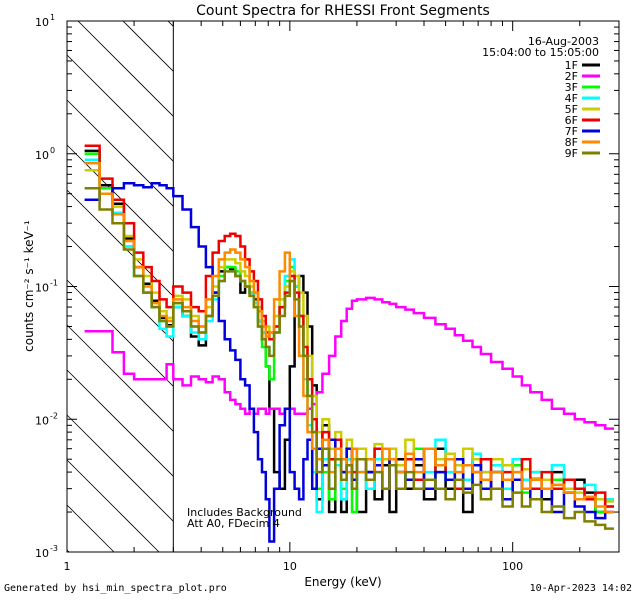  I want to click on y-tick-exponent: 0, so click(52, 150).